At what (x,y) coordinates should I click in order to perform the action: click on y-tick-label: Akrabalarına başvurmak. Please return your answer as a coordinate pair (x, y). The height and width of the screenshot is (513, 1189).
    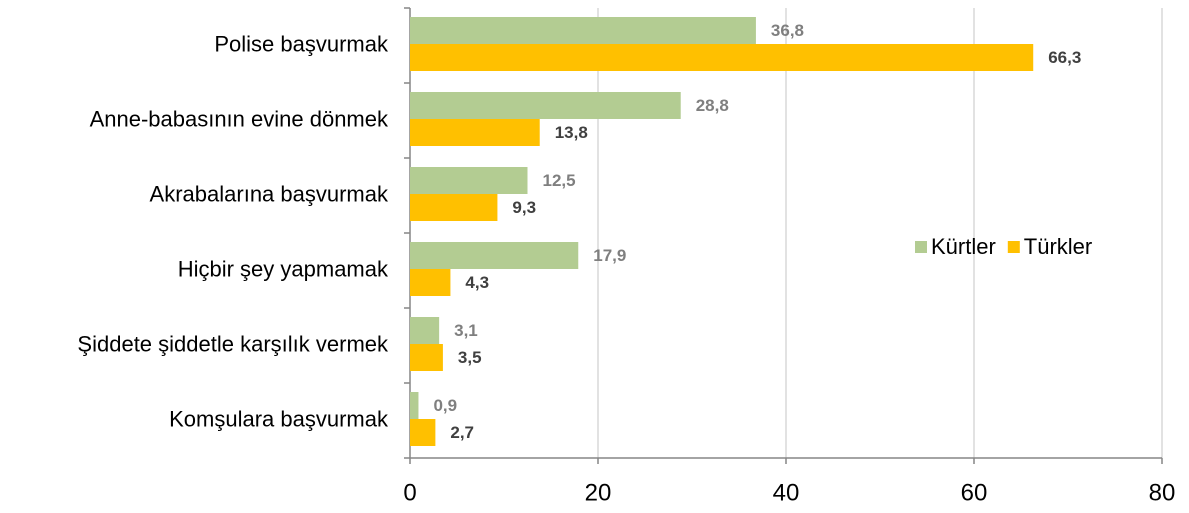
    Looking at the image, I should click on (269, 193).